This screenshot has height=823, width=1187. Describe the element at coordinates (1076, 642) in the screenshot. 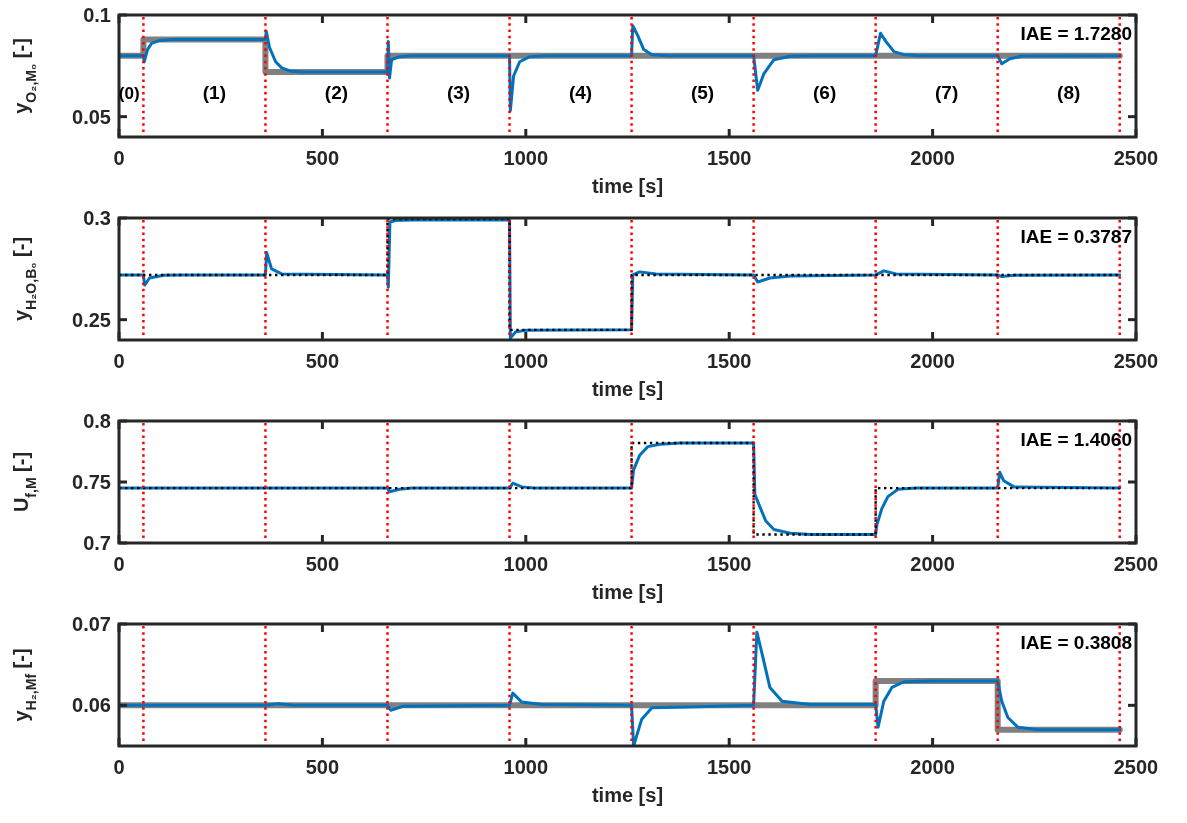

I see `annotation: IAE = 0.3808` at that location.